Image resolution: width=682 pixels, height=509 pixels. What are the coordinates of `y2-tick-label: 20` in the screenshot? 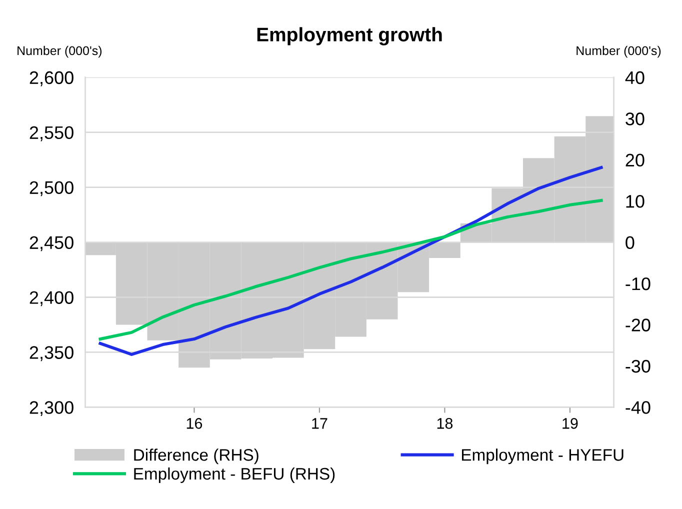 It's located at (635, 160).